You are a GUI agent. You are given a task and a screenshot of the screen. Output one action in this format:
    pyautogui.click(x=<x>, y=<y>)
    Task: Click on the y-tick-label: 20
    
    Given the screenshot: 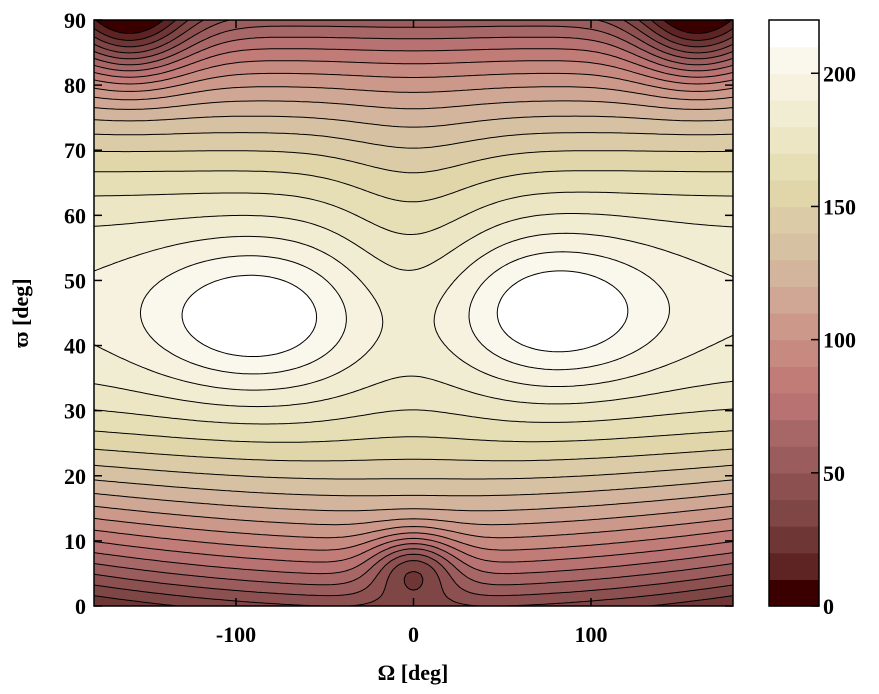 What is the action you would take?
    pyautogui.click(x=75, y=476)
    